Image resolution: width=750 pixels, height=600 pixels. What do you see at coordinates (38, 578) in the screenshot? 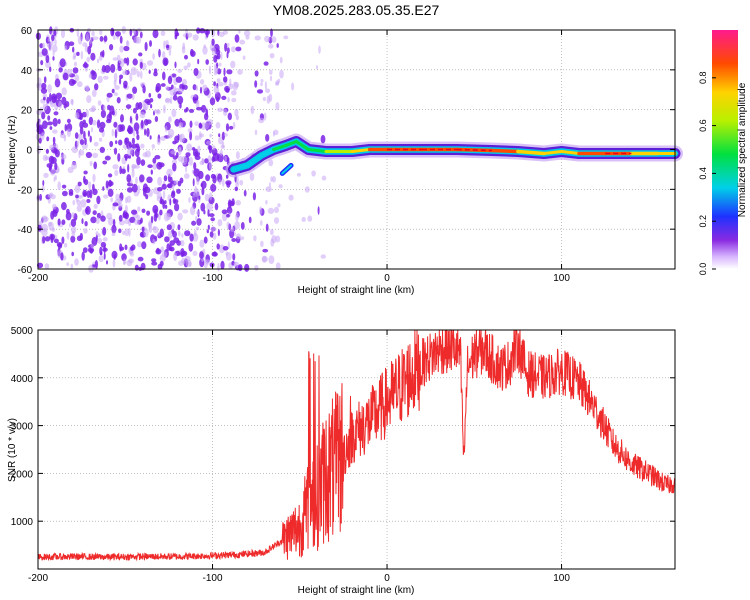
I see `snr-x-tick-label: -200` at bounding box center [38, 578].